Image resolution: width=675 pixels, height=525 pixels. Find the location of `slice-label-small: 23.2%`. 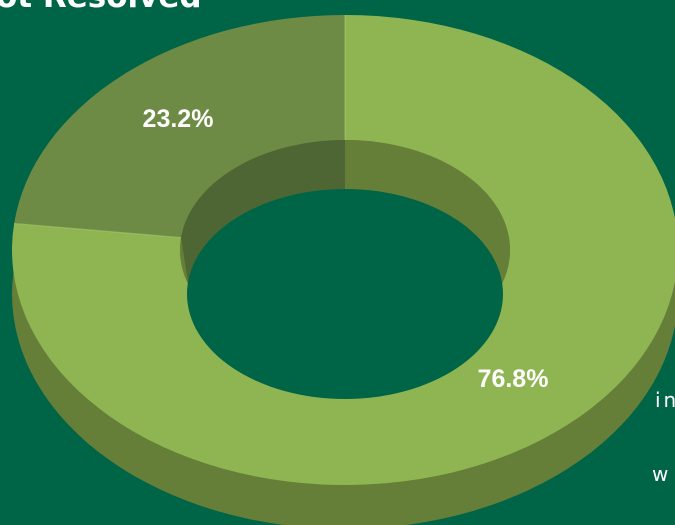

slice-label-small: 23.2% is located at coordinates (178, 119).